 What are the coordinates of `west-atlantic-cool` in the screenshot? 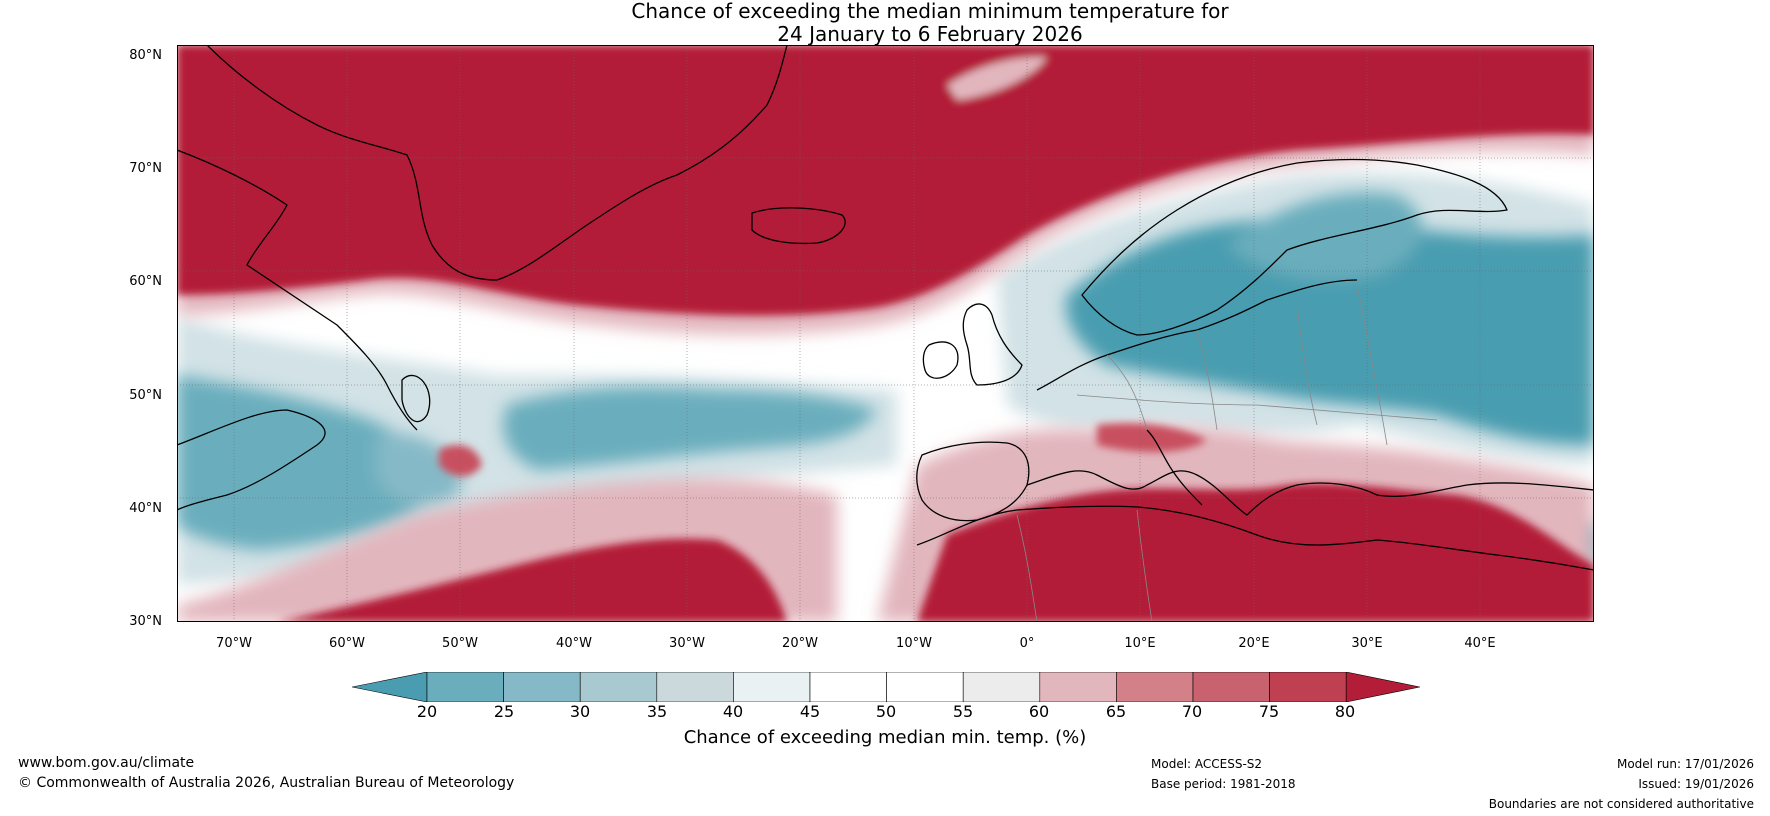 It's located at (303, 462).